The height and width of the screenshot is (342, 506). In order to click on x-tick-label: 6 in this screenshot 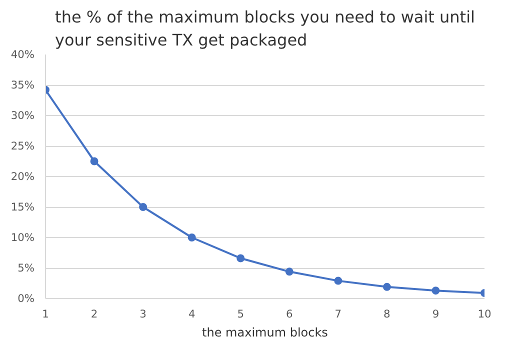, I will do `click(289, 314)`.